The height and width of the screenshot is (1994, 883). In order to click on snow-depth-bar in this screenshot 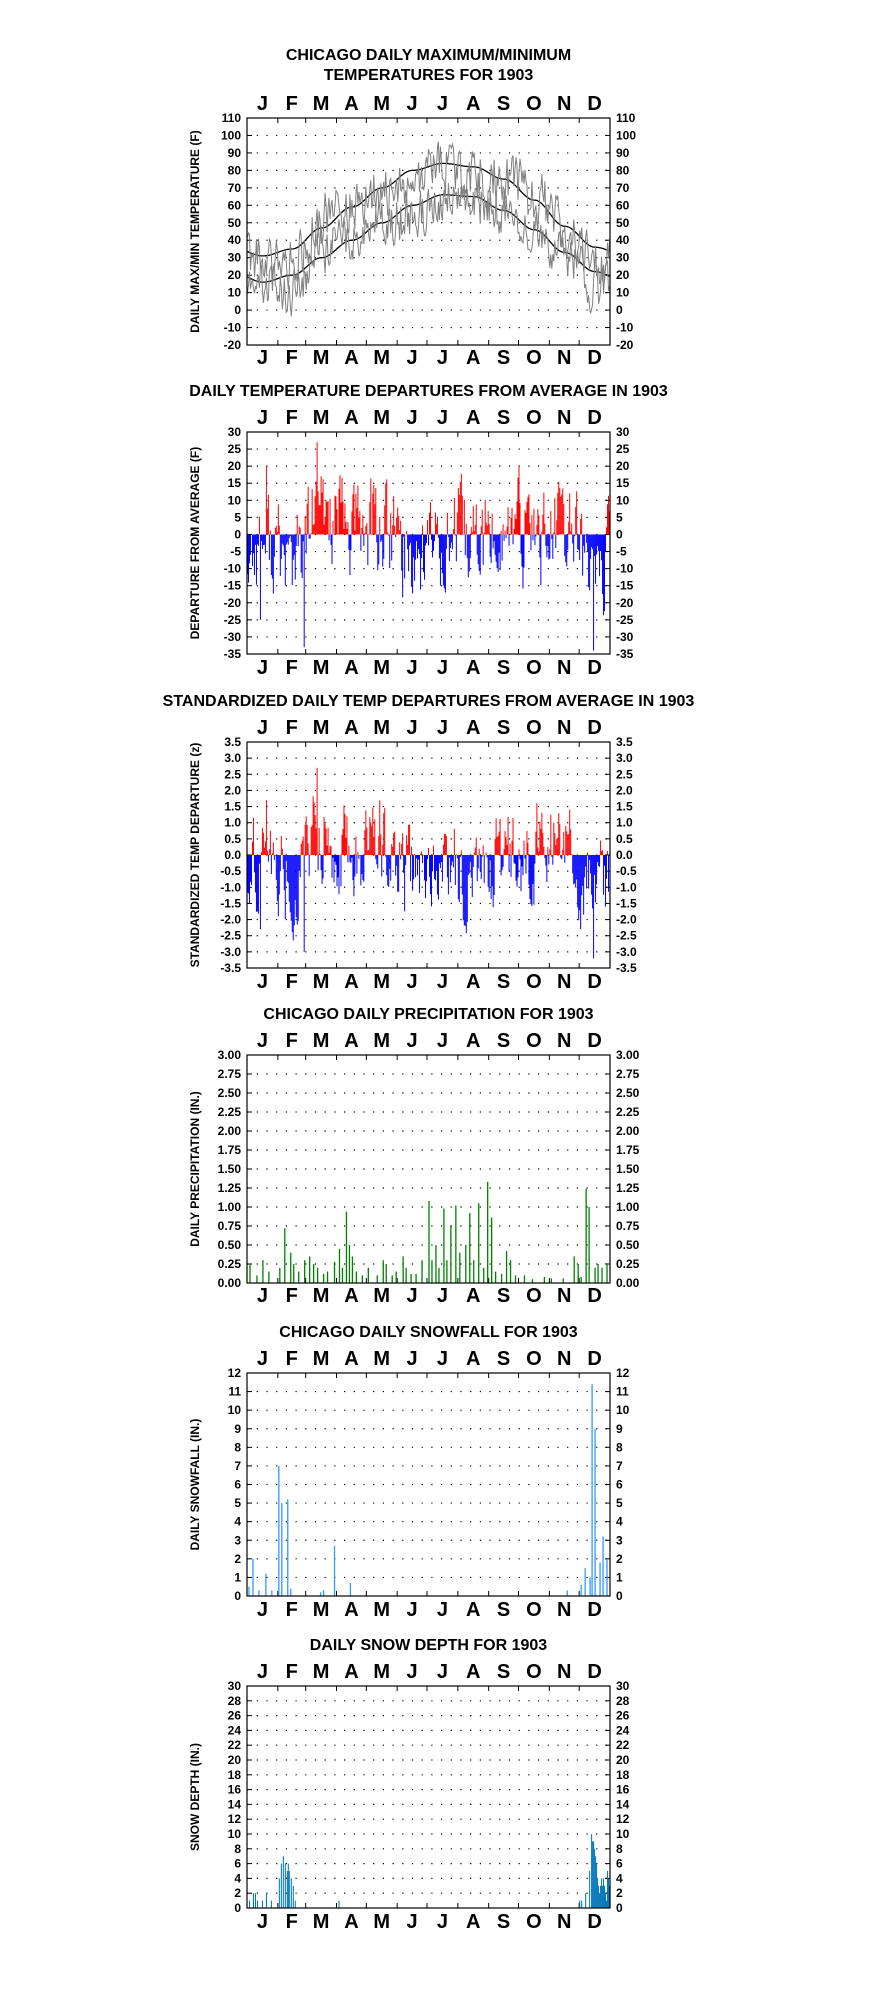, I will do `click(289, 1889)`.